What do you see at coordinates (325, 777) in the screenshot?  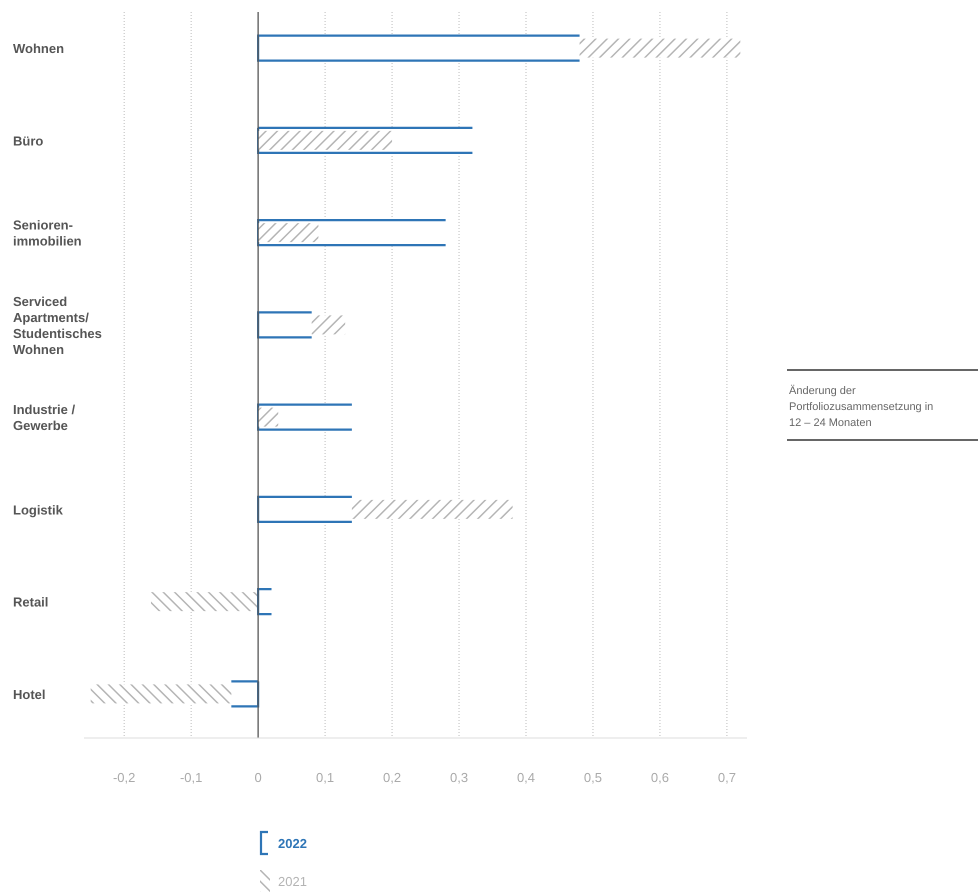 I see `x-tick-label: 0,1` at bounding box center [325, 777].